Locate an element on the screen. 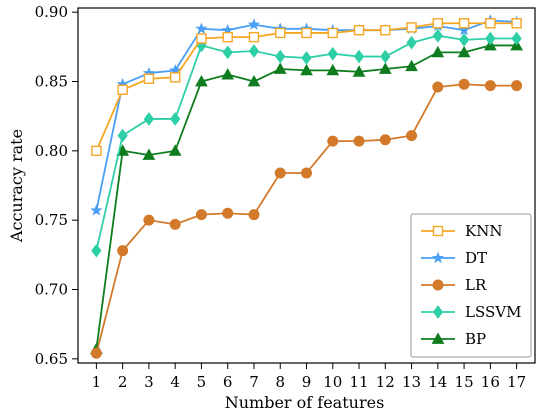 The image size is (550, 414). x-tick-label: 6 is located at coordinates (228, 382).